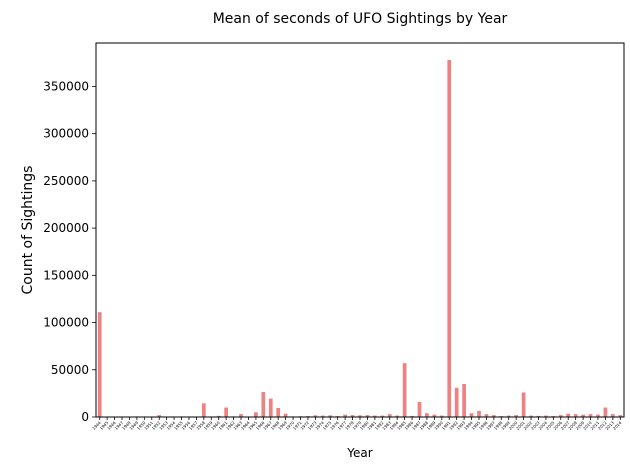 This screenshot has width=630, height=470. Describe the element at coordinates (252, 425) in the screenshot. I see `x-tick-label-1965: 1965` at that location.